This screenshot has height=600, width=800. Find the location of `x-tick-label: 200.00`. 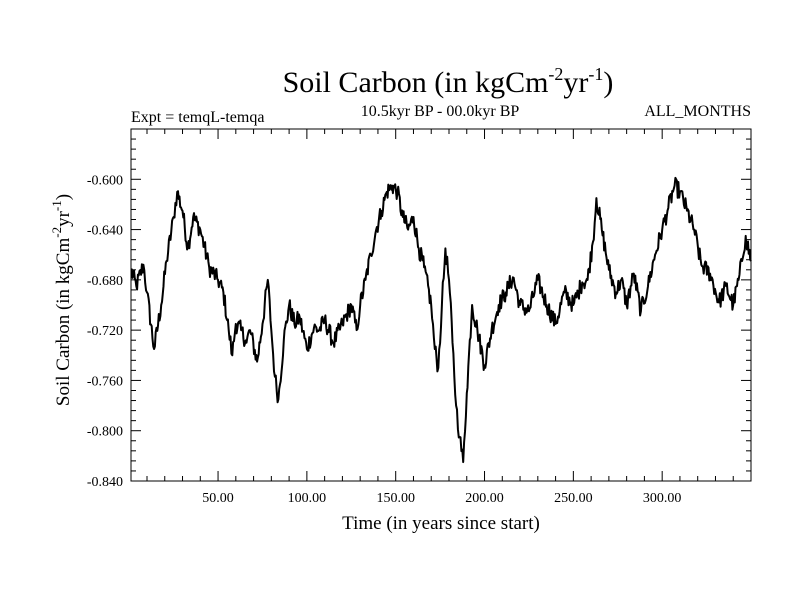

x-tick-label: 200.00 is located at coordinates (484, 498).